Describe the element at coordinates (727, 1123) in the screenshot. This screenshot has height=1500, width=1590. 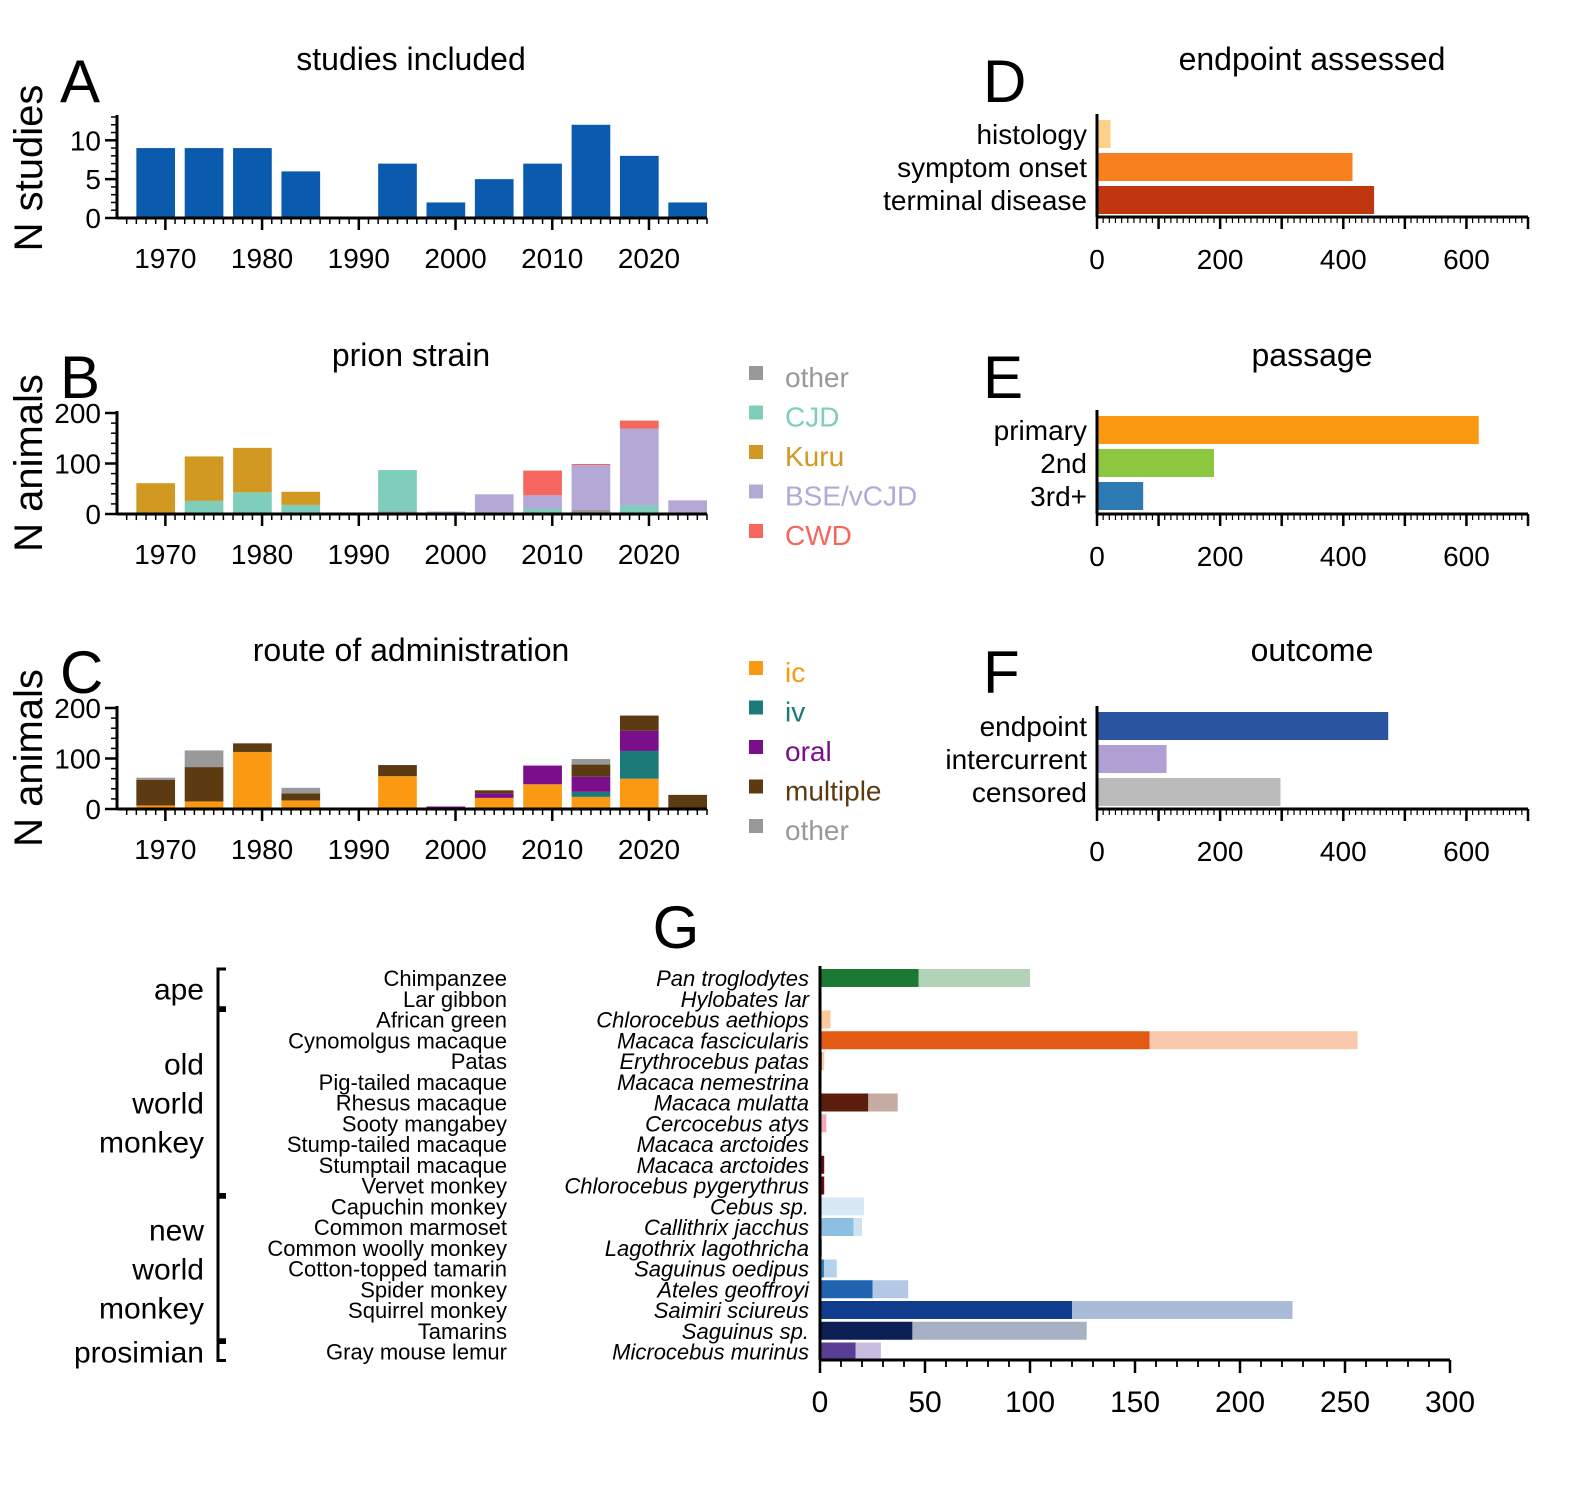
I see `species-latin-name: Cercocebus atys` at that location.